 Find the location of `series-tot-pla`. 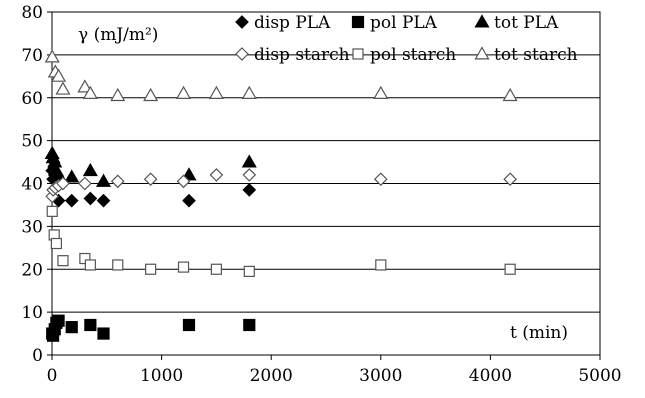

series-tot-pla is located at coordinates (150, 166).